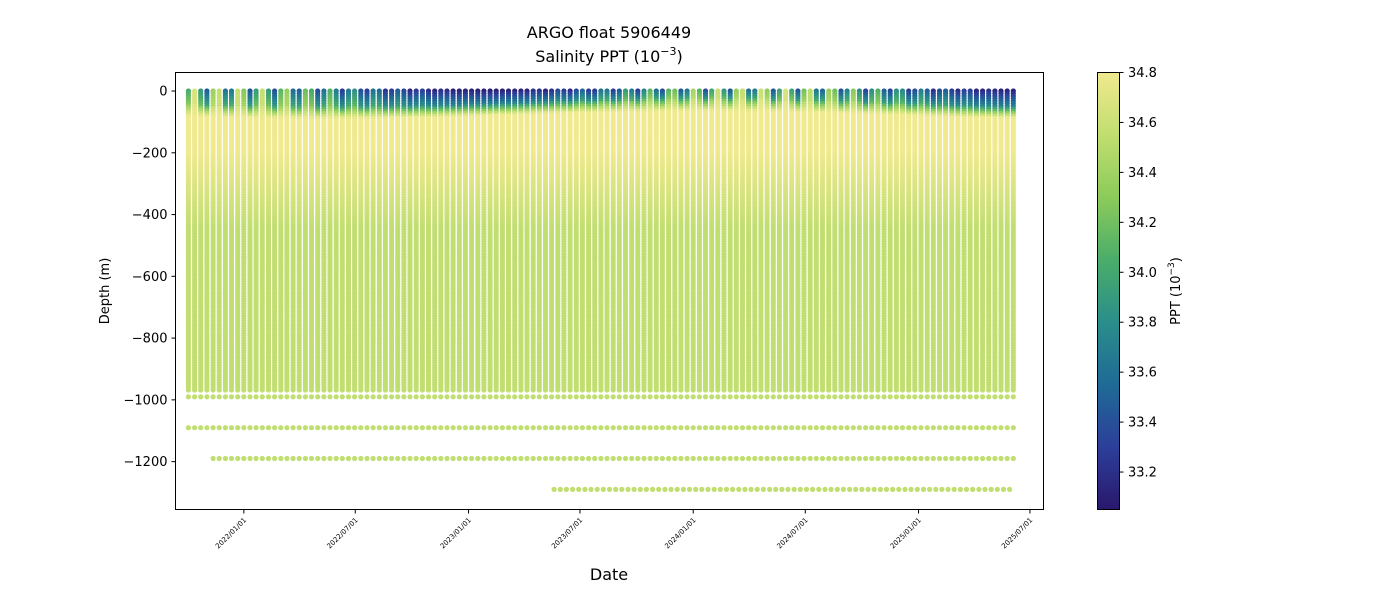 This screenshot has height=604, width=1400. What do you see at coordinates (609, 32) in the screenshot?
I see `chart-title-line1: ARGO float 5906449` at bounding box center [609, 32].